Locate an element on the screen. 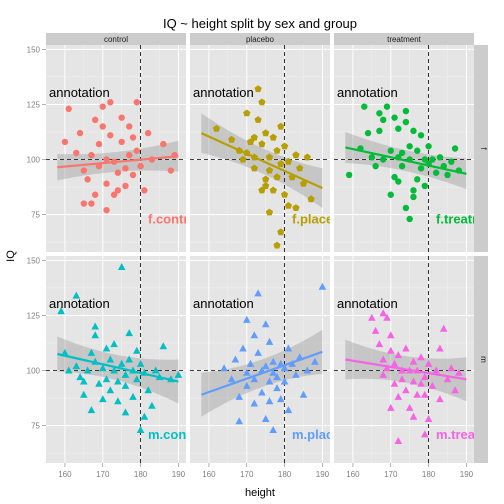  panel-f.treatment: annotation f.treatment is located at coordinates (404, 148).